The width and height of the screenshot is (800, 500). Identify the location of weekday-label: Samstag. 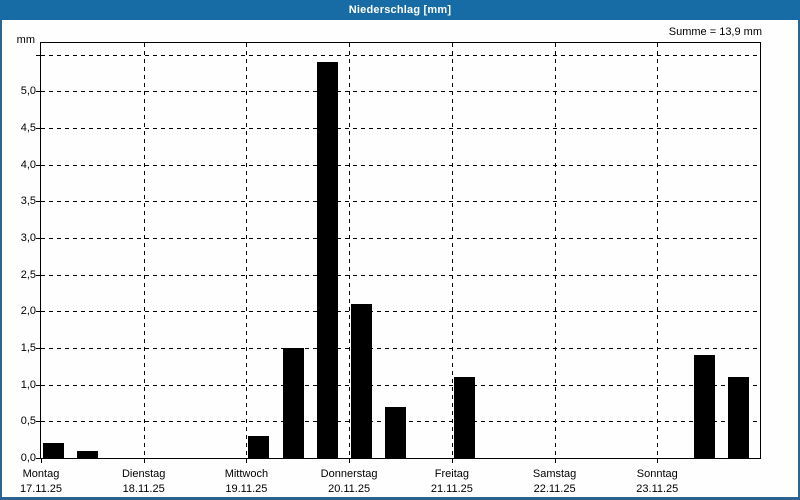
(554, 474).